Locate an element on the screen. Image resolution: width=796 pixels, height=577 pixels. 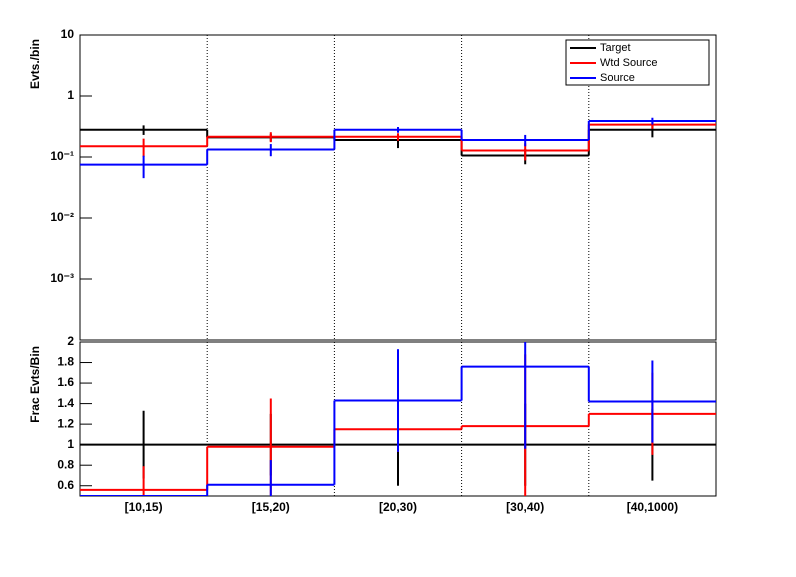
y-tick-label: 1.6 is located at coordinates (65, 382).